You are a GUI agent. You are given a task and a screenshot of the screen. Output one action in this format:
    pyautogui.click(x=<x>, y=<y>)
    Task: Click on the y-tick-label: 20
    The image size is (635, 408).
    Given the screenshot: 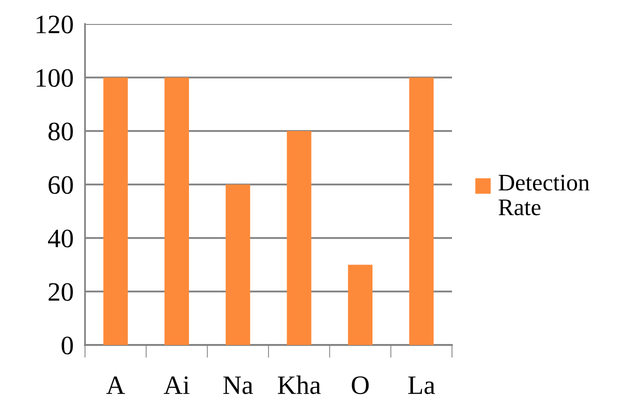 What is the action you would take?
    pyautogui.click(x=60, y=292)
    